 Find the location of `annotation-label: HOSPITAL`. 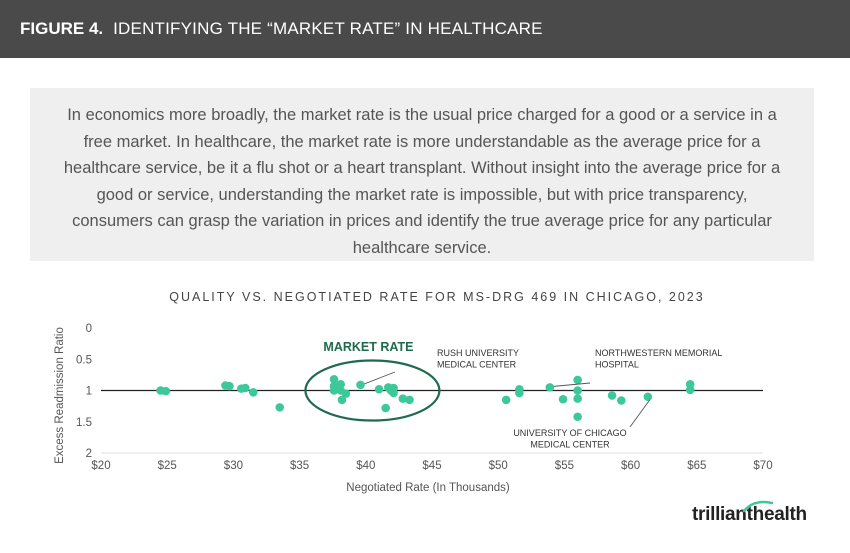

annotation-label: HOSPITAL is located at coordinates (617, 365).